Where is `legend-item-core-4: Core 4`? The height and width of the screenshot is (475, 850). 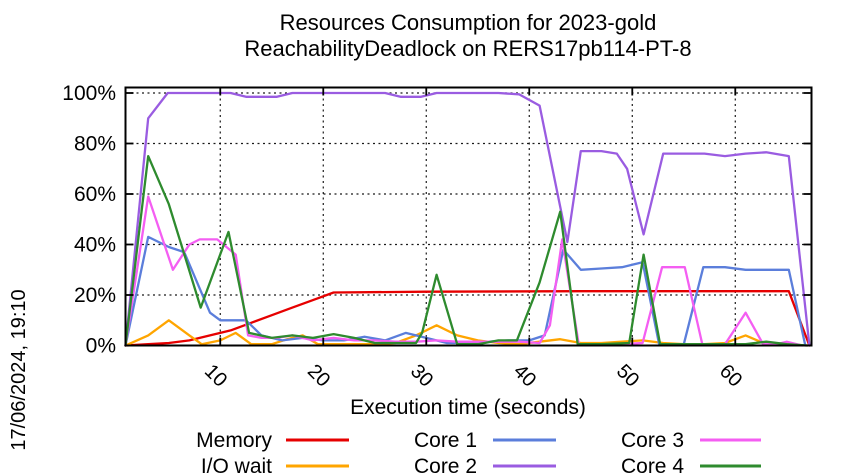
legend-item-core-4: Core 4 is located at coordinates (691, 465).